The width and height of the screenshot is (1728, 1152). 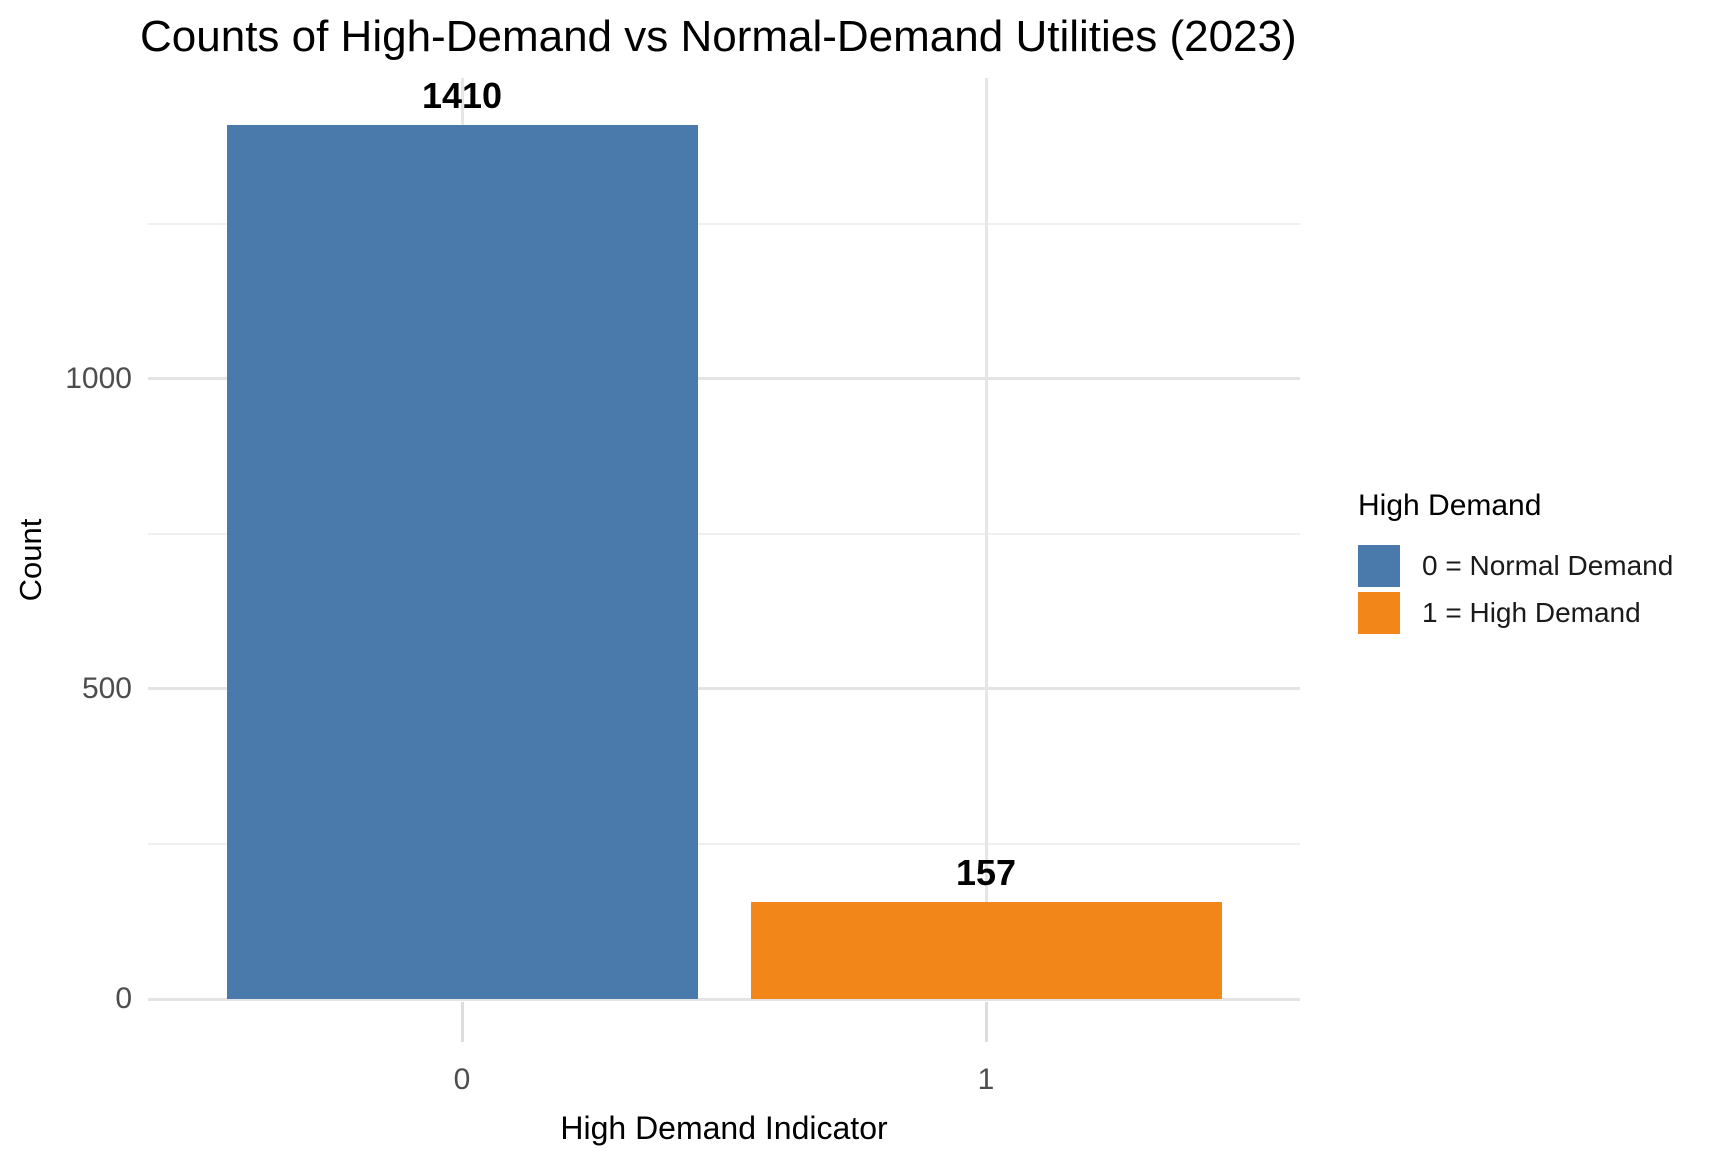 What do you see at coordinates (986, 1079) in the screenshot?
I see `x-tick-label-1: 1` at bounding box center [986, 1079].